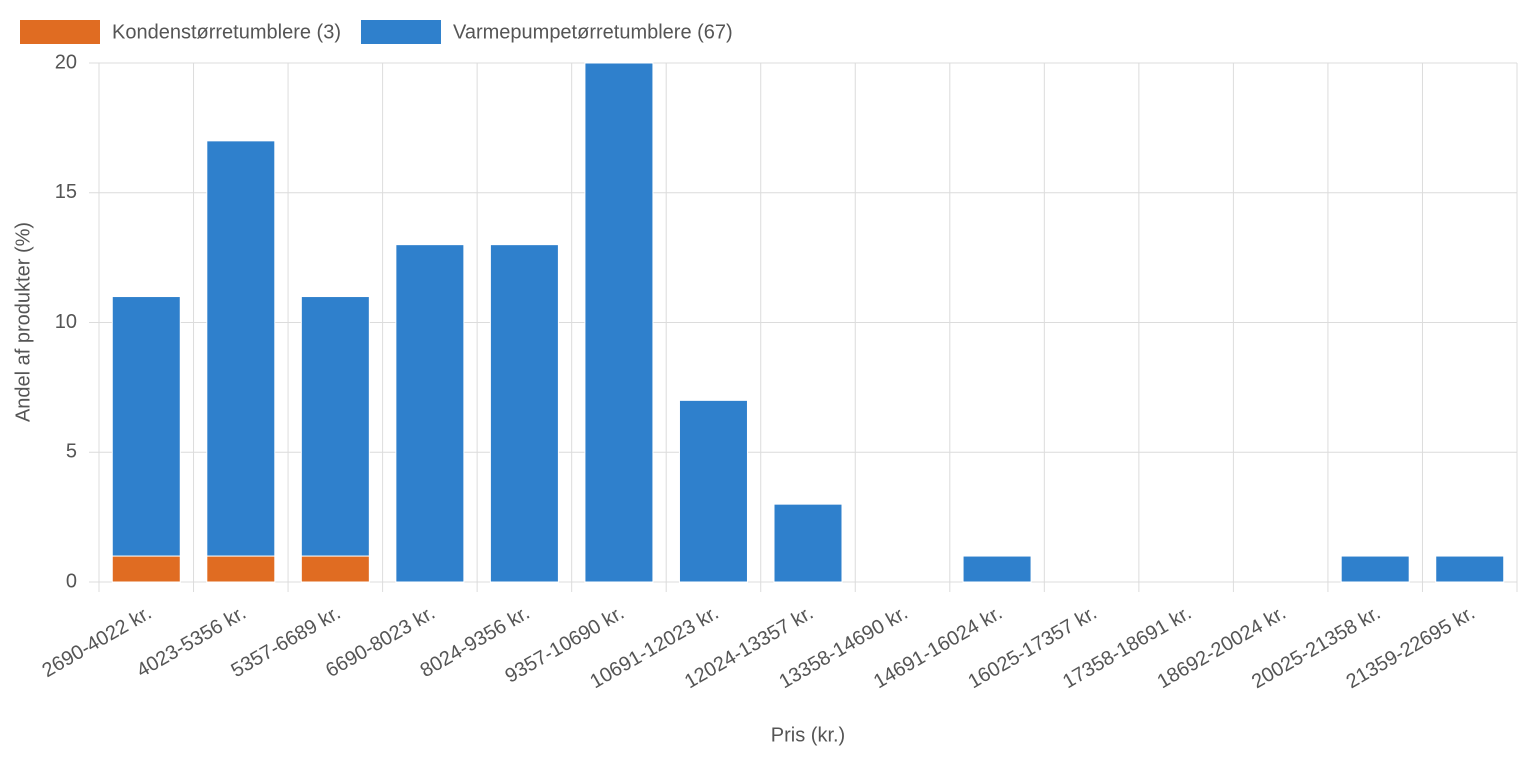 This screenshot has width=1518, height=763. I want to click on y-tick-label: 0, so click(71, 581).